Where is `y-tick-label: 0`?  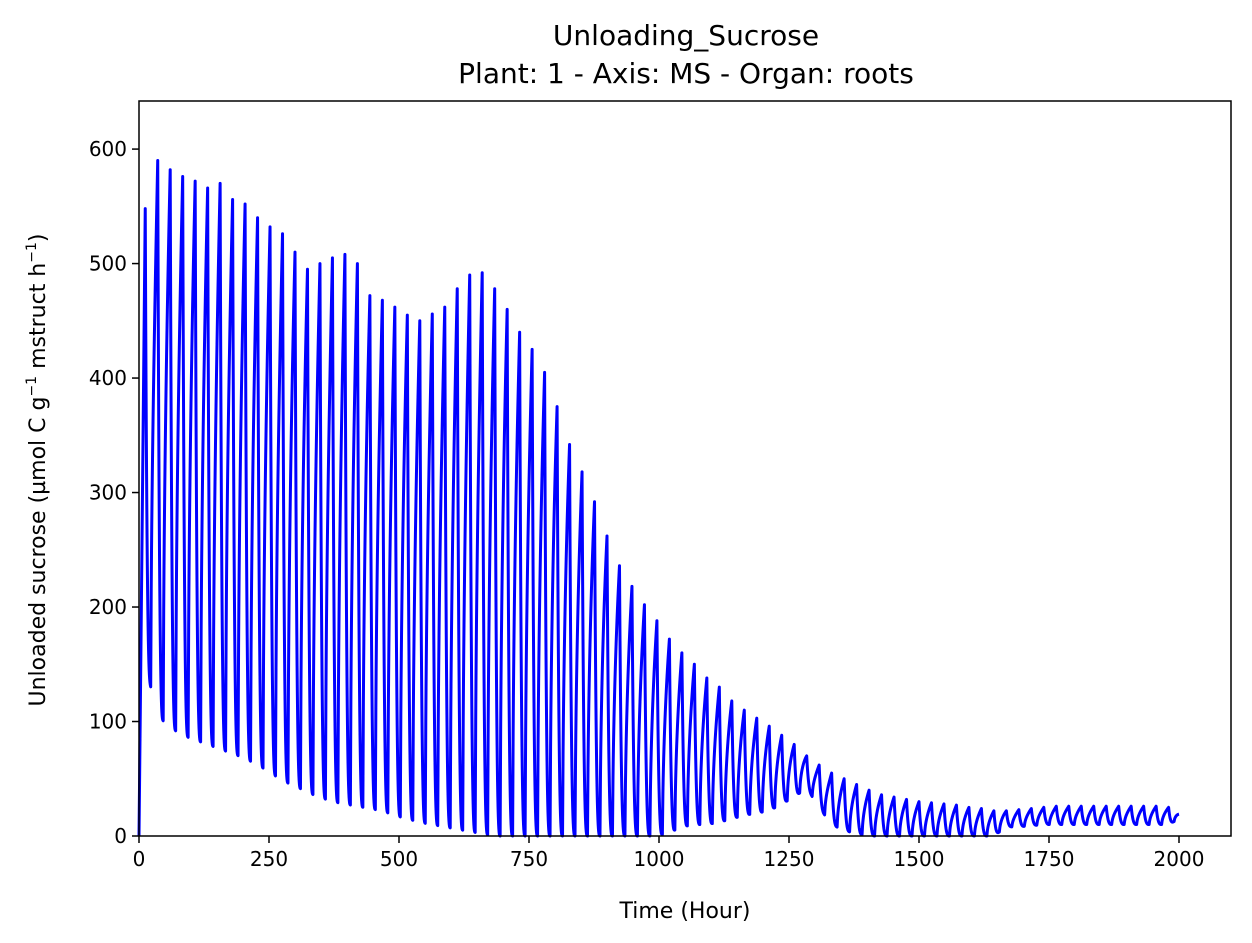 y-tick-label: 0 is located at coordinates (120, 836).